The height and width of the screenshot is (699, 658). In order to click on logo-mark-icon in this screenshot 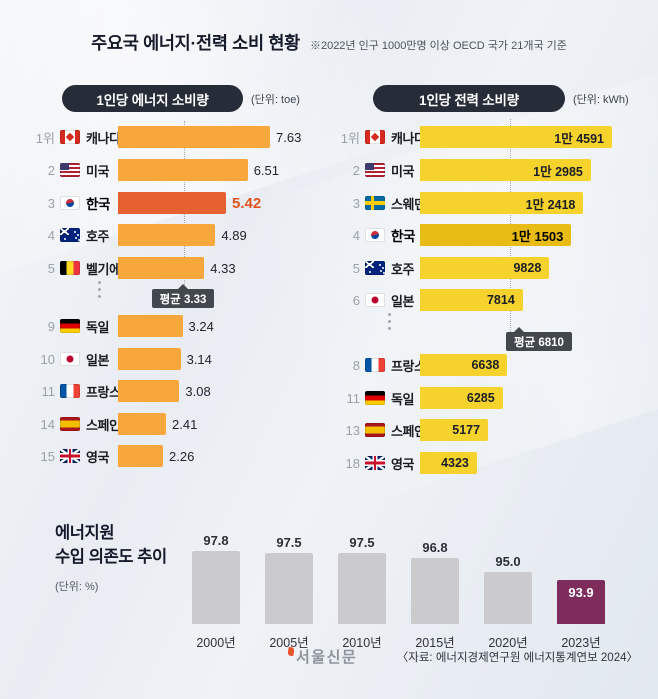, I will do `click(291, 651)`.